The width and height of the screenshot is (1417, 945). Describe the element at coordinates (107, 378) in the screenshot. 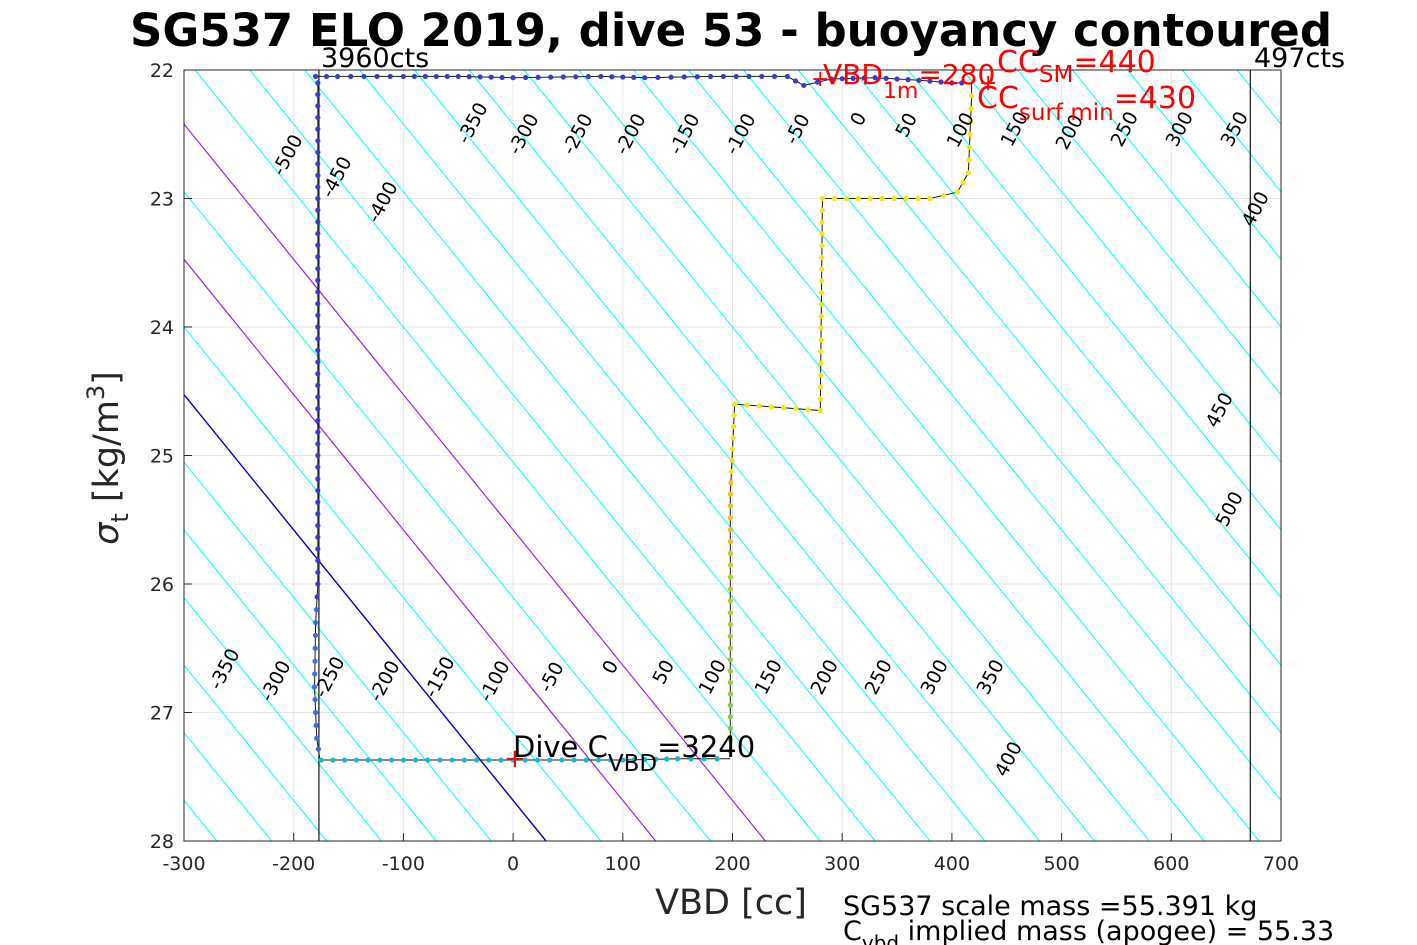

I see `y-axis-label-close: ]` at that location.